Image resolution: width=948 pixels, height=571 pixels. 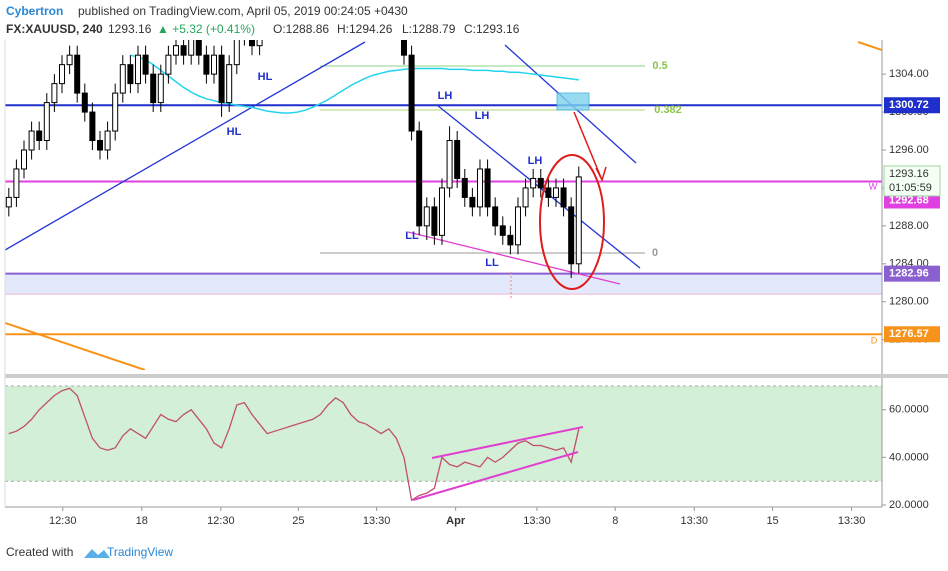 What do you see at coordinates (456, 521) in the screenshot?
I see `x-tick-label: Apr` at bounding box center [456, 521].